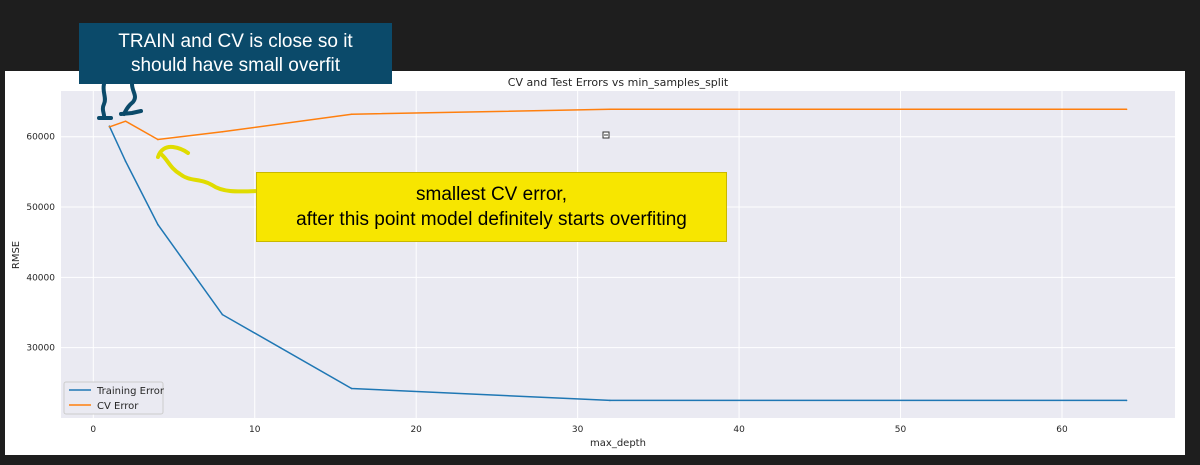 The width and height of the screenshot is (1200, 465). Describe the element at coordinates (40, 349) in the screenshot. I see `y-tick-label: 30000` at that location.